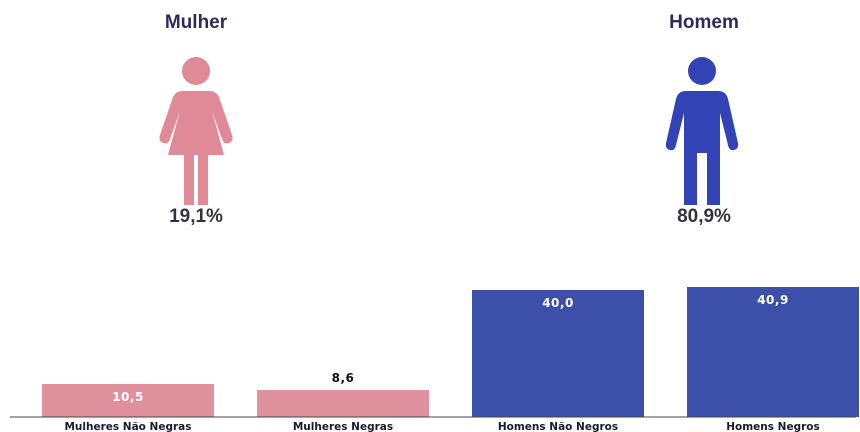 Image resolution: width=860 pixels, height=432 pixels. I want to click on male-percent: 80,9%, so click(704, 216).